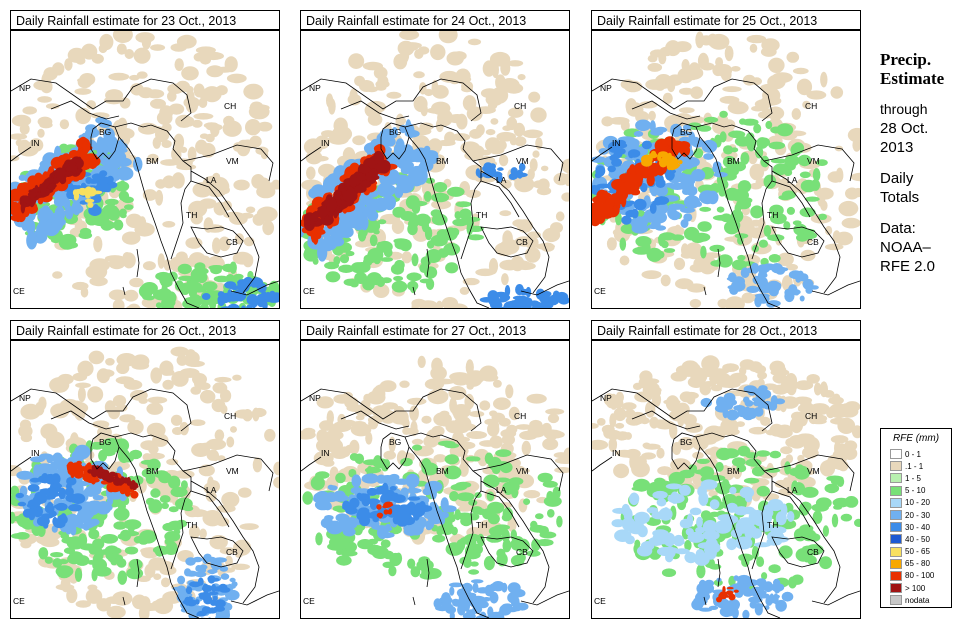  I want to click on legend-label: 40 - 50, so click(917, 539).